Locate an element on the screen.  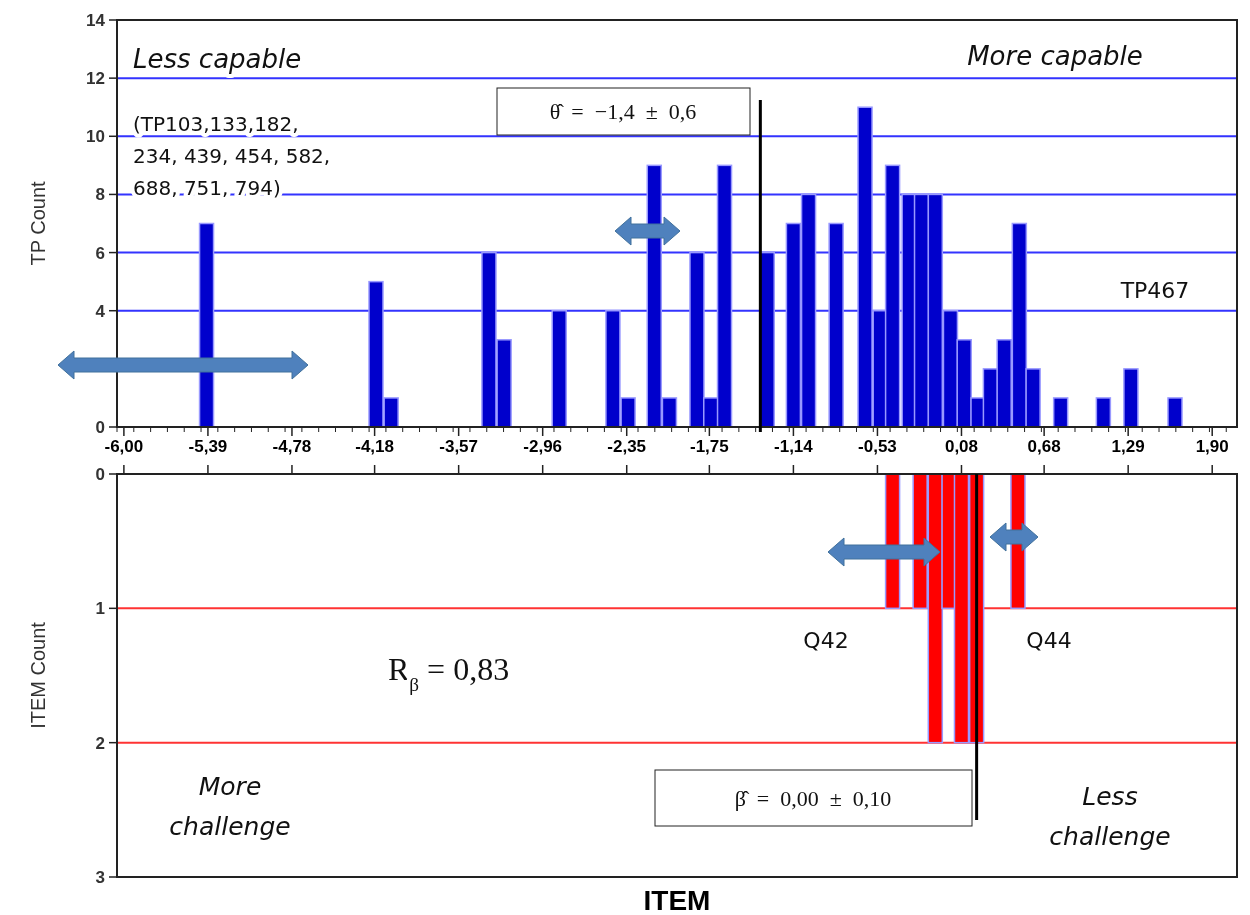
annotation: (TP103,133,182, 234, 439, 454, 582, 688, 751, 794) is located at coordinates (232, 156).